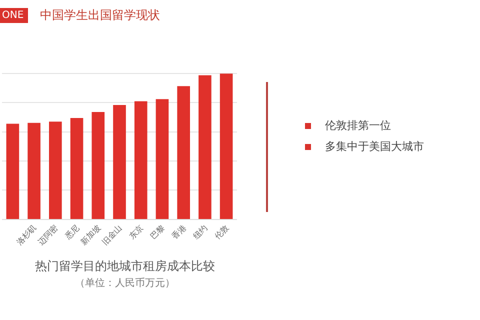  Describe the element at coordinates (179, 232) in the screenshot. I see `x-tick-label: 香港` at that location.